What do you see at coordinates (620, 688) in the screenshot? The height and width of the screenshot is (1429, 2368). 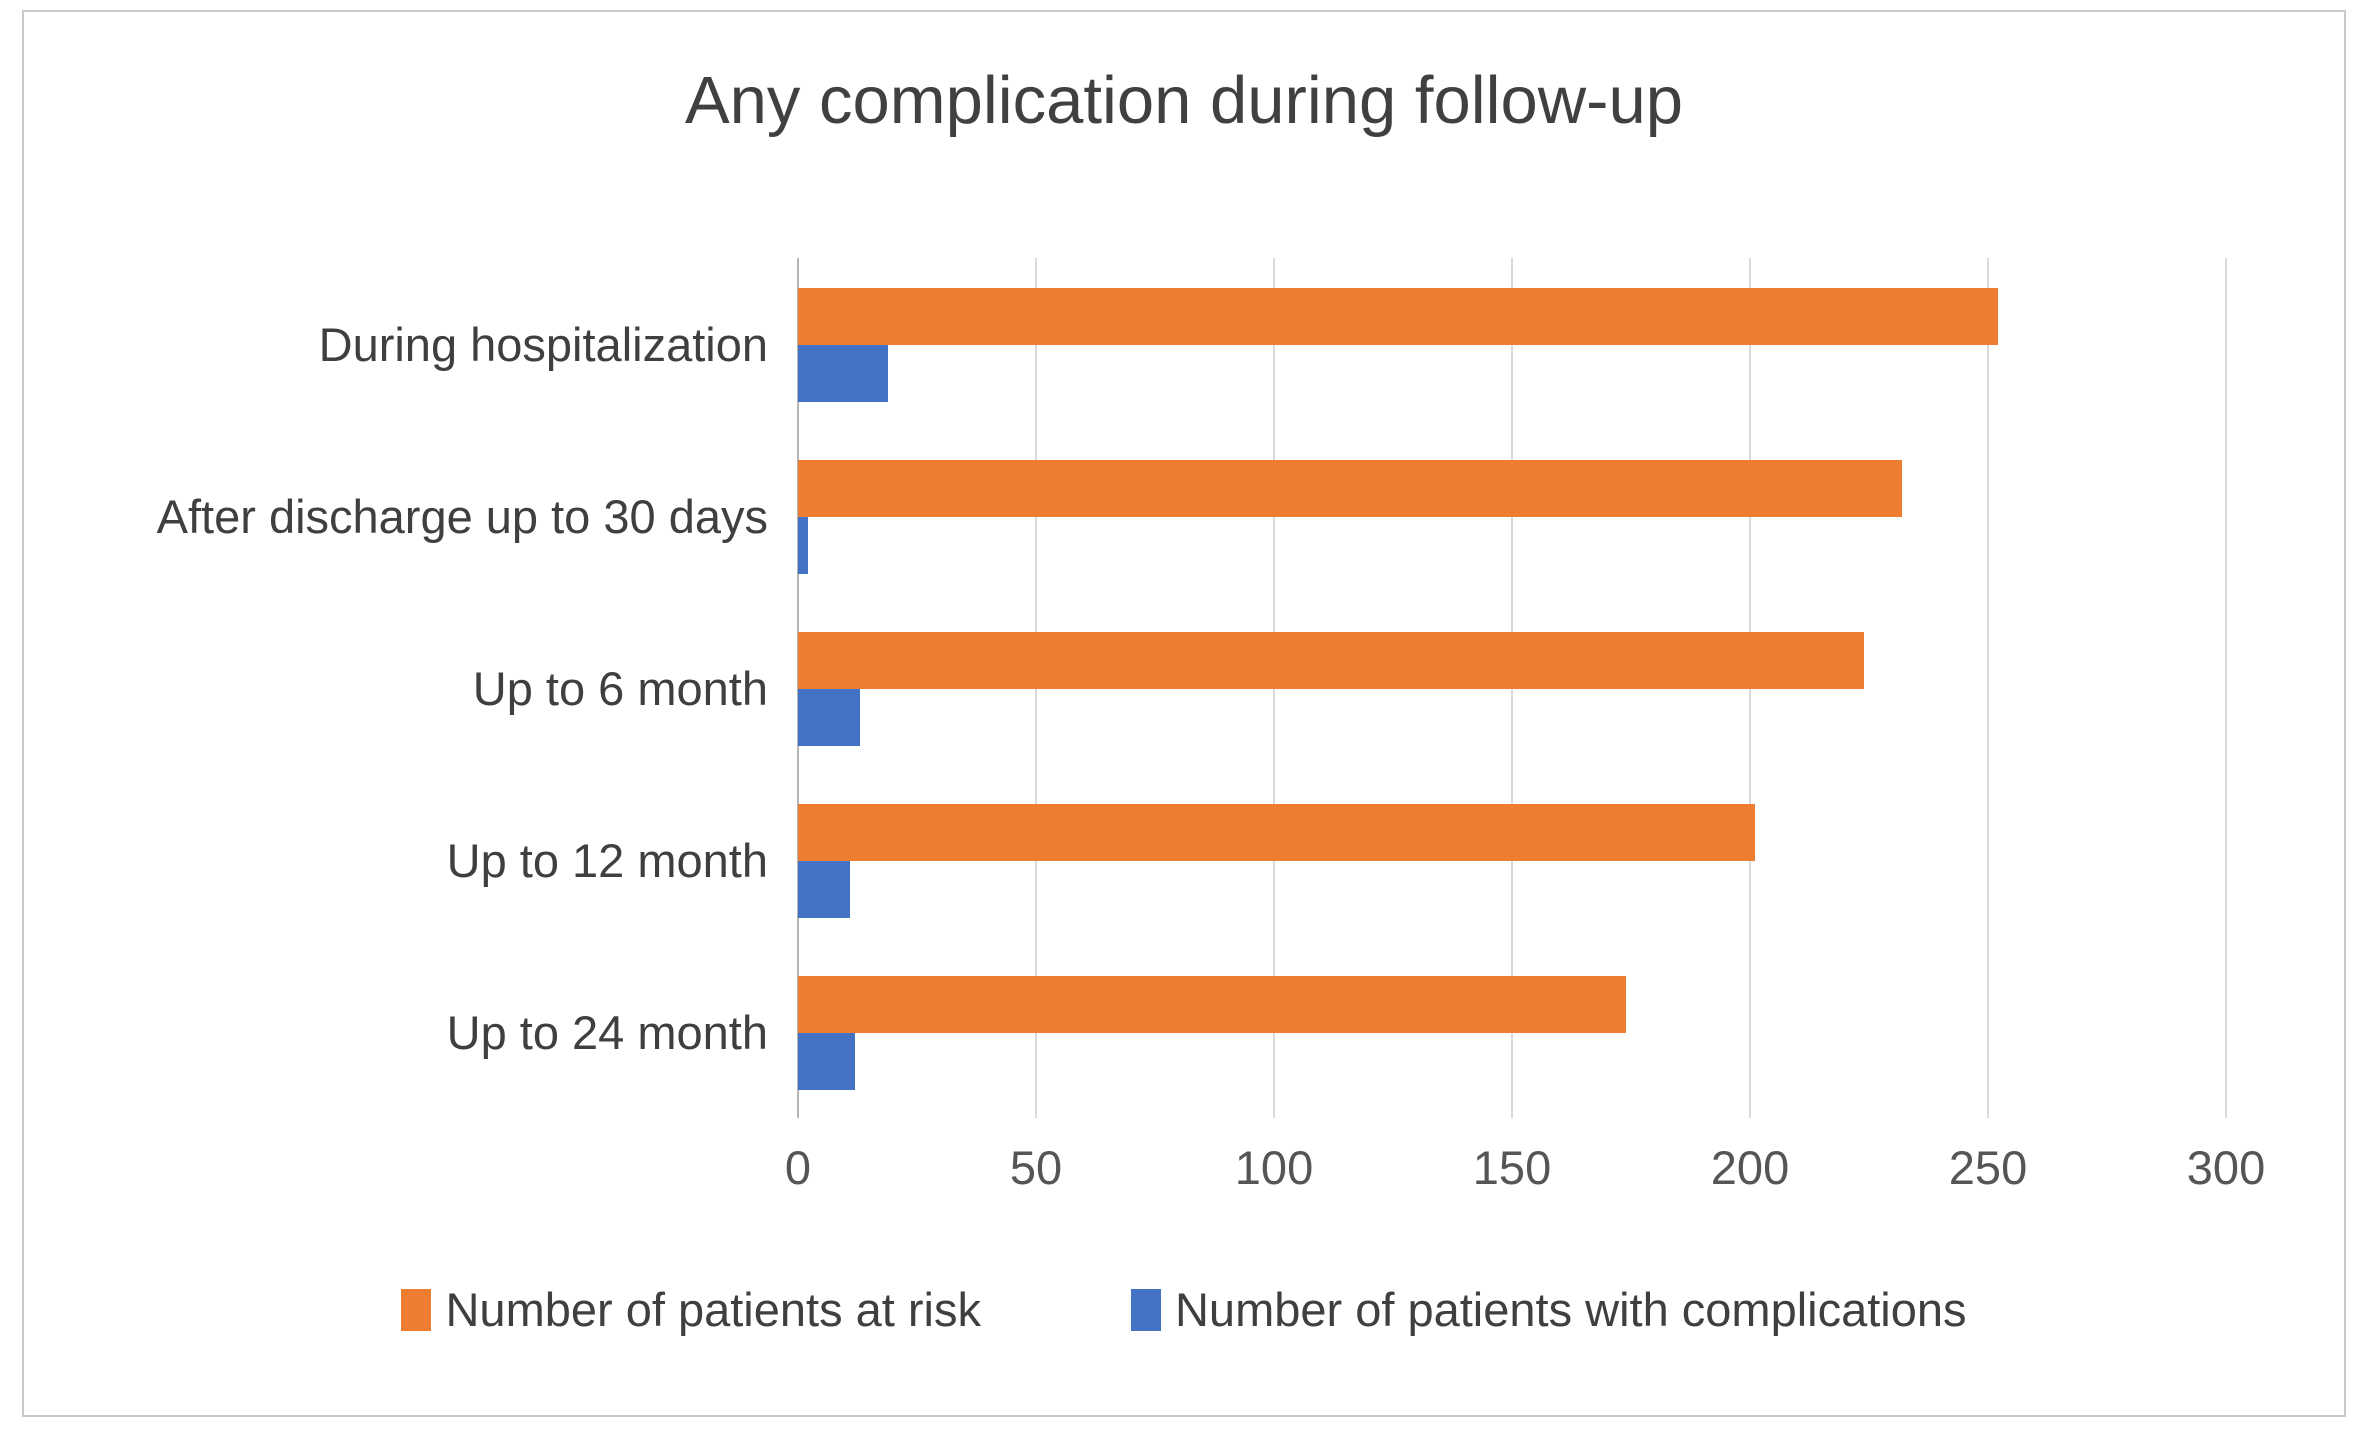 I see `category-label: Up to 6 month` at bounding box center [620, 688].